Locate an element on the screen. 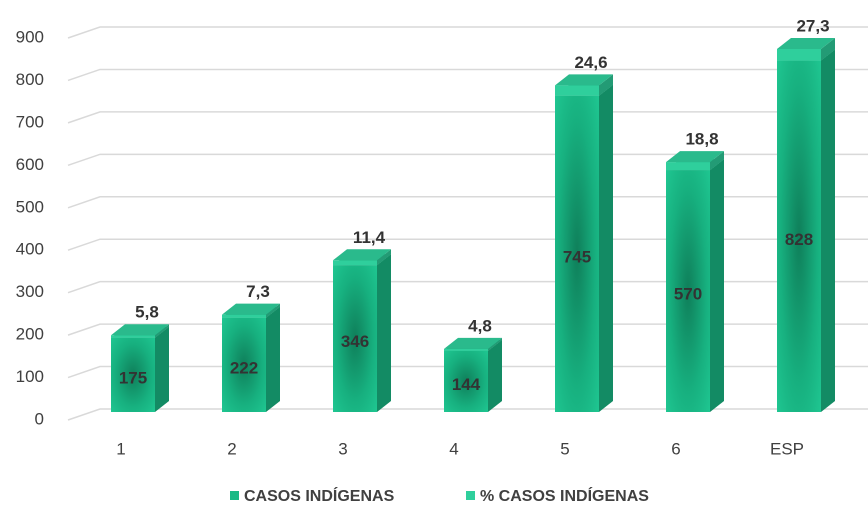  legend-label: % CASOS INDÍGENAS is located at coordinates (564, 495).